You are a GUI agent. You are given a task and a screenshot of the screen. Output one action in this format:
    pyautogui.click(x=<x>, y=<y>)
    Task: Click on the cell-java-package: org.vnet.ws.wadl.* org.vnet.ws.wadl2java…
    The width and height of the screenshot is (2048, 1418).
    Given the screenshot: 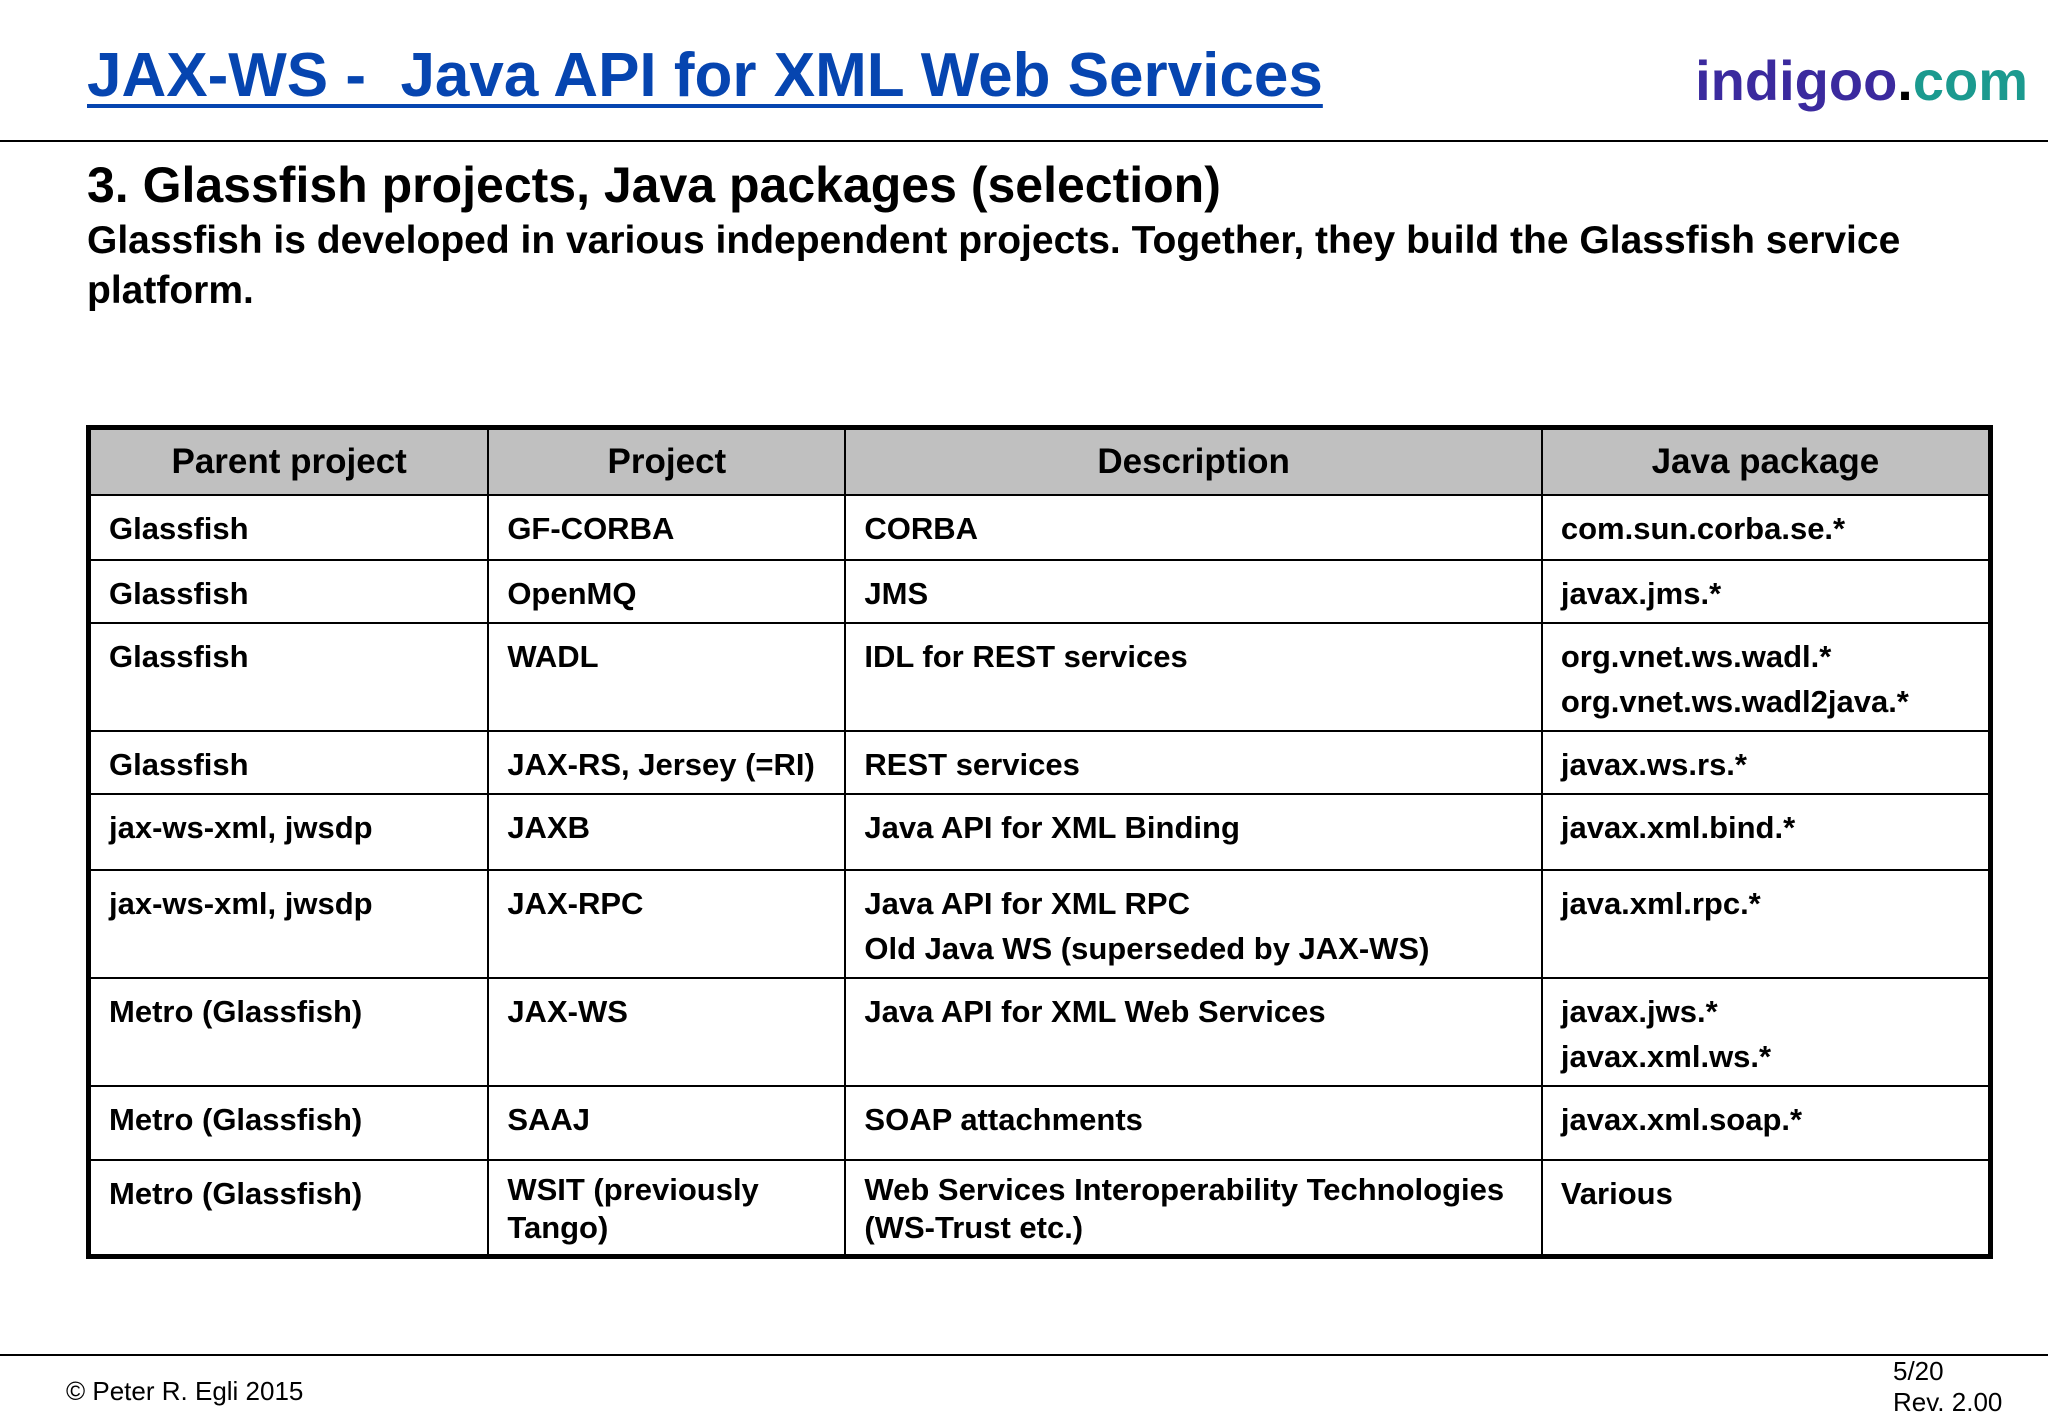 What is the action you would take?
    pyautogui.click(x=1766, y=677)
    